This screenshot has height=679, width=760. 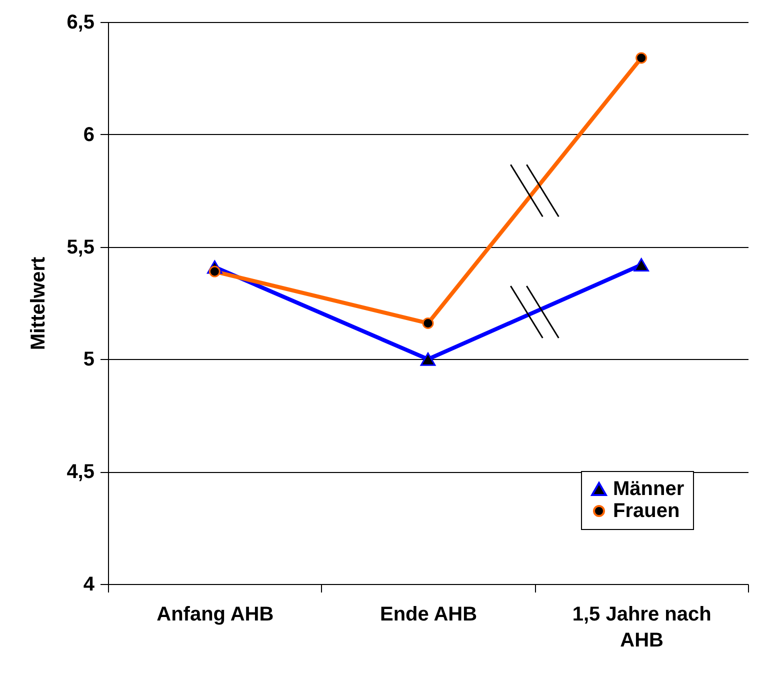 What do you see at coordinates (429, 615) in the screenshot?
I see `x-tick-label: Ende AHB` at bounding box center [429, 615].